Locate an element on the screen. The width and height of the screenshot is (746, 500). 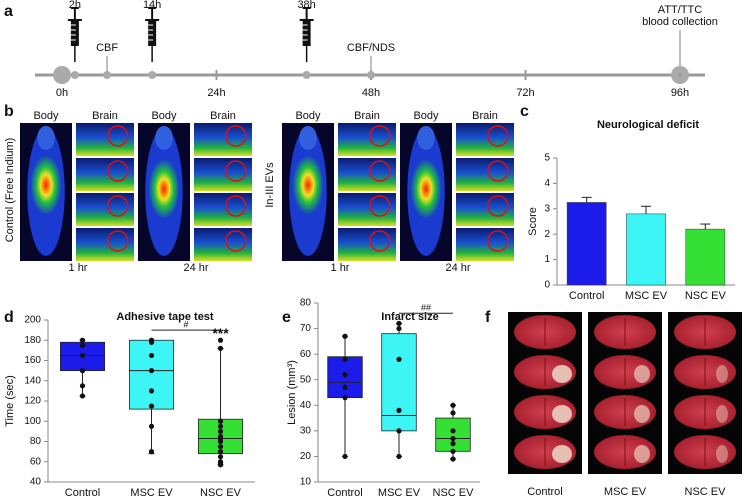
assessment-label: CBF/NDS is located at coordinates (371, 48).